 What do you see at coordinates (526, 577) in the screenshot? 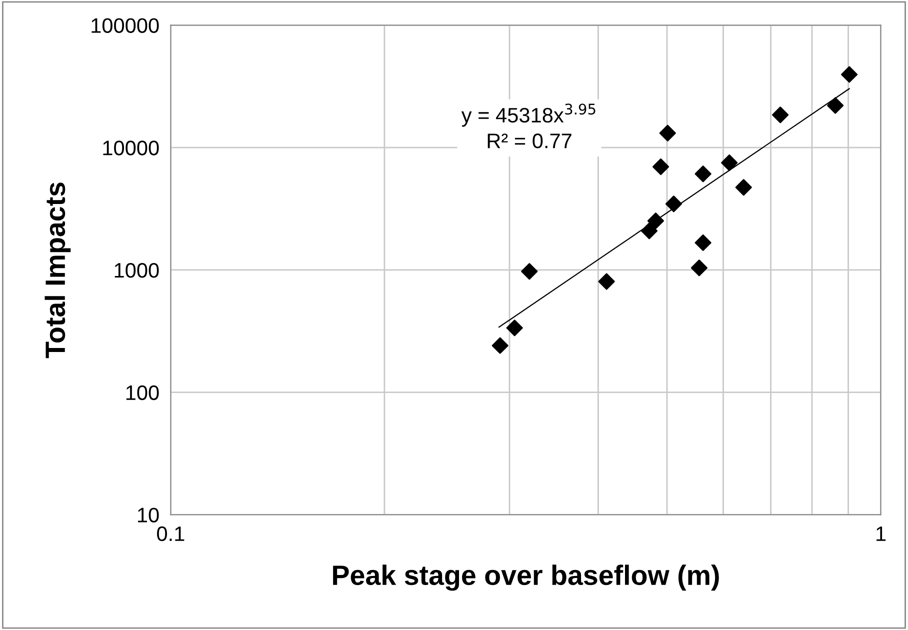
I see `x-axis-title: Peak stage over baseflow (m)` at bounding box center [526, 577].